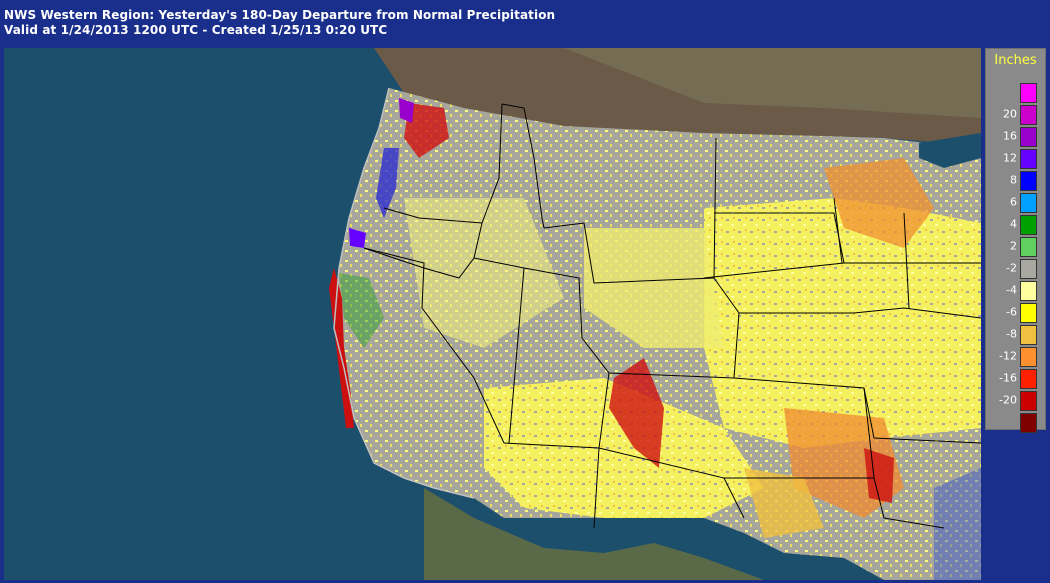  I want to click on wet-ca-green, so click(361, 310).